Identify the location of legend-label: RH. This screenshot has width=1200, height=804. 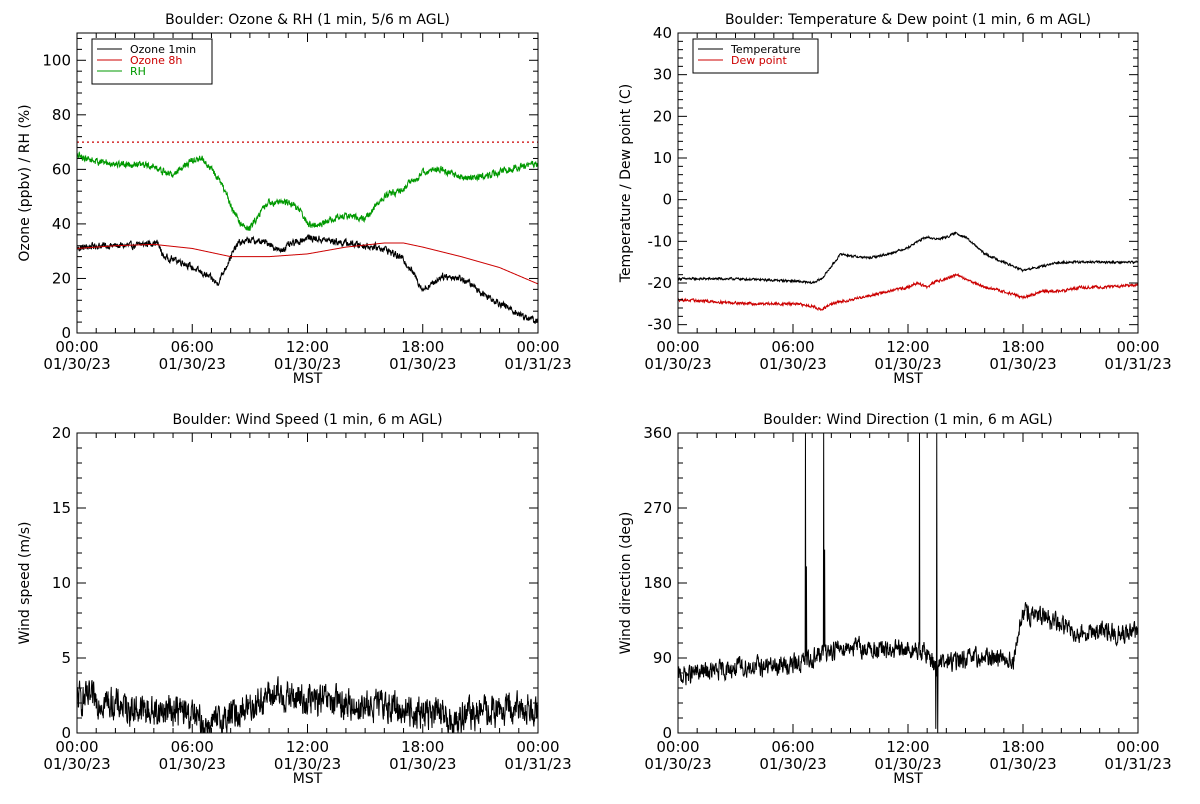
(138, 71).